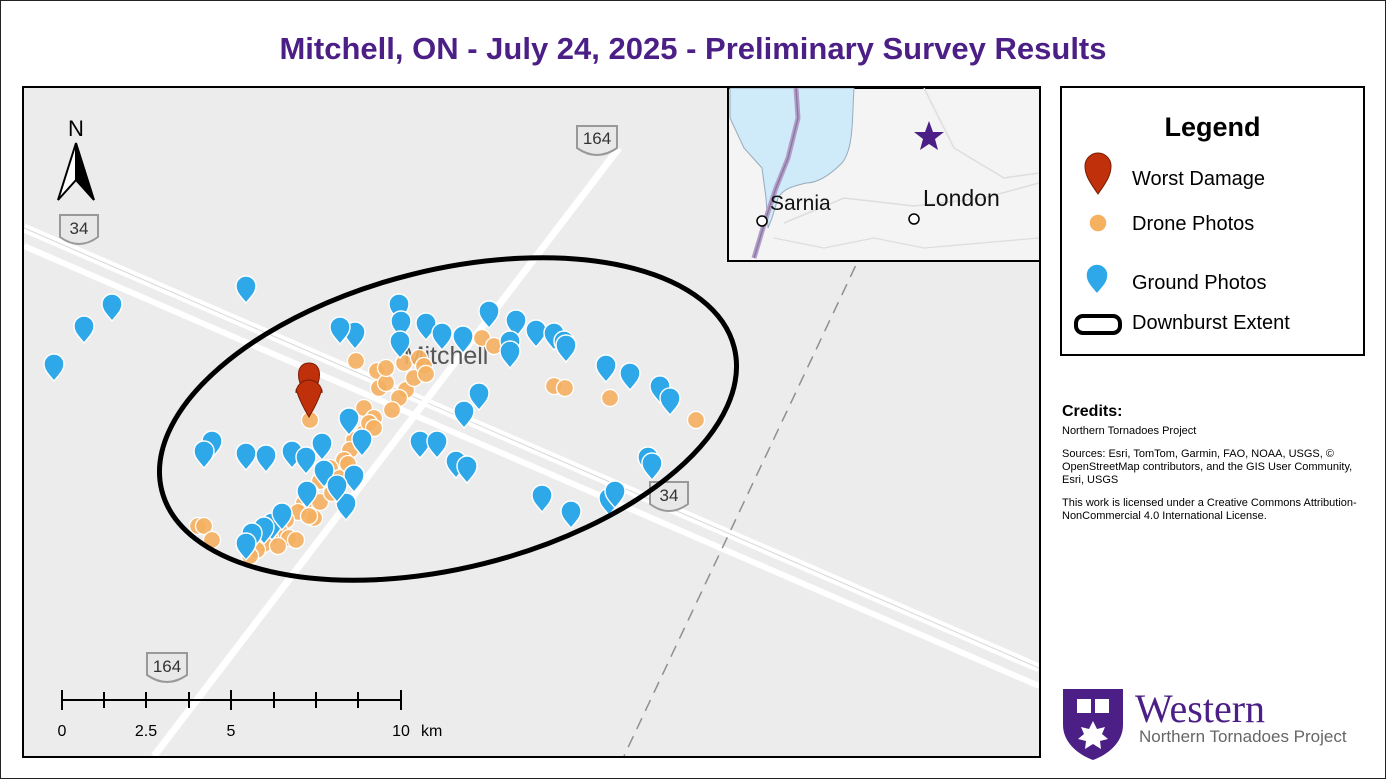 This screenshot has width=1386, height=779. Describe the element at coordinates (1097, 279) in the screenshot. I see `blue-pin-icon` at that location.